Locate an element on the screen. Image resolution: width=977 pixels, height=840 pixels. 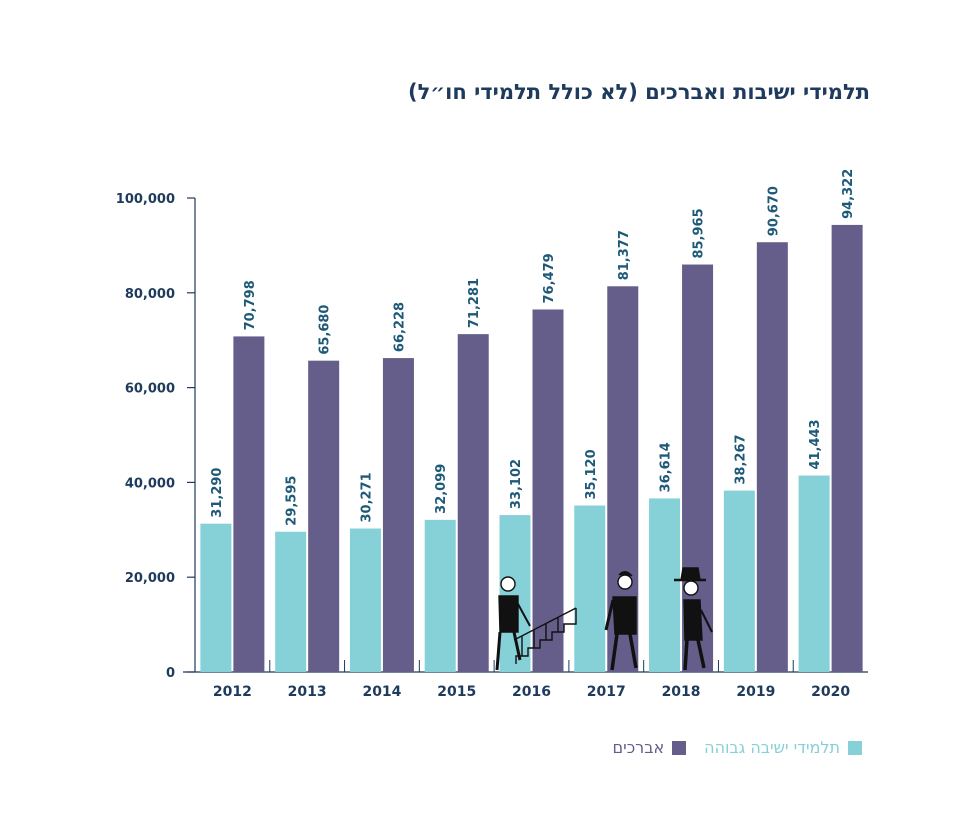
value-label-series2-2019: 90,670 is located at coordinates (773, 211).